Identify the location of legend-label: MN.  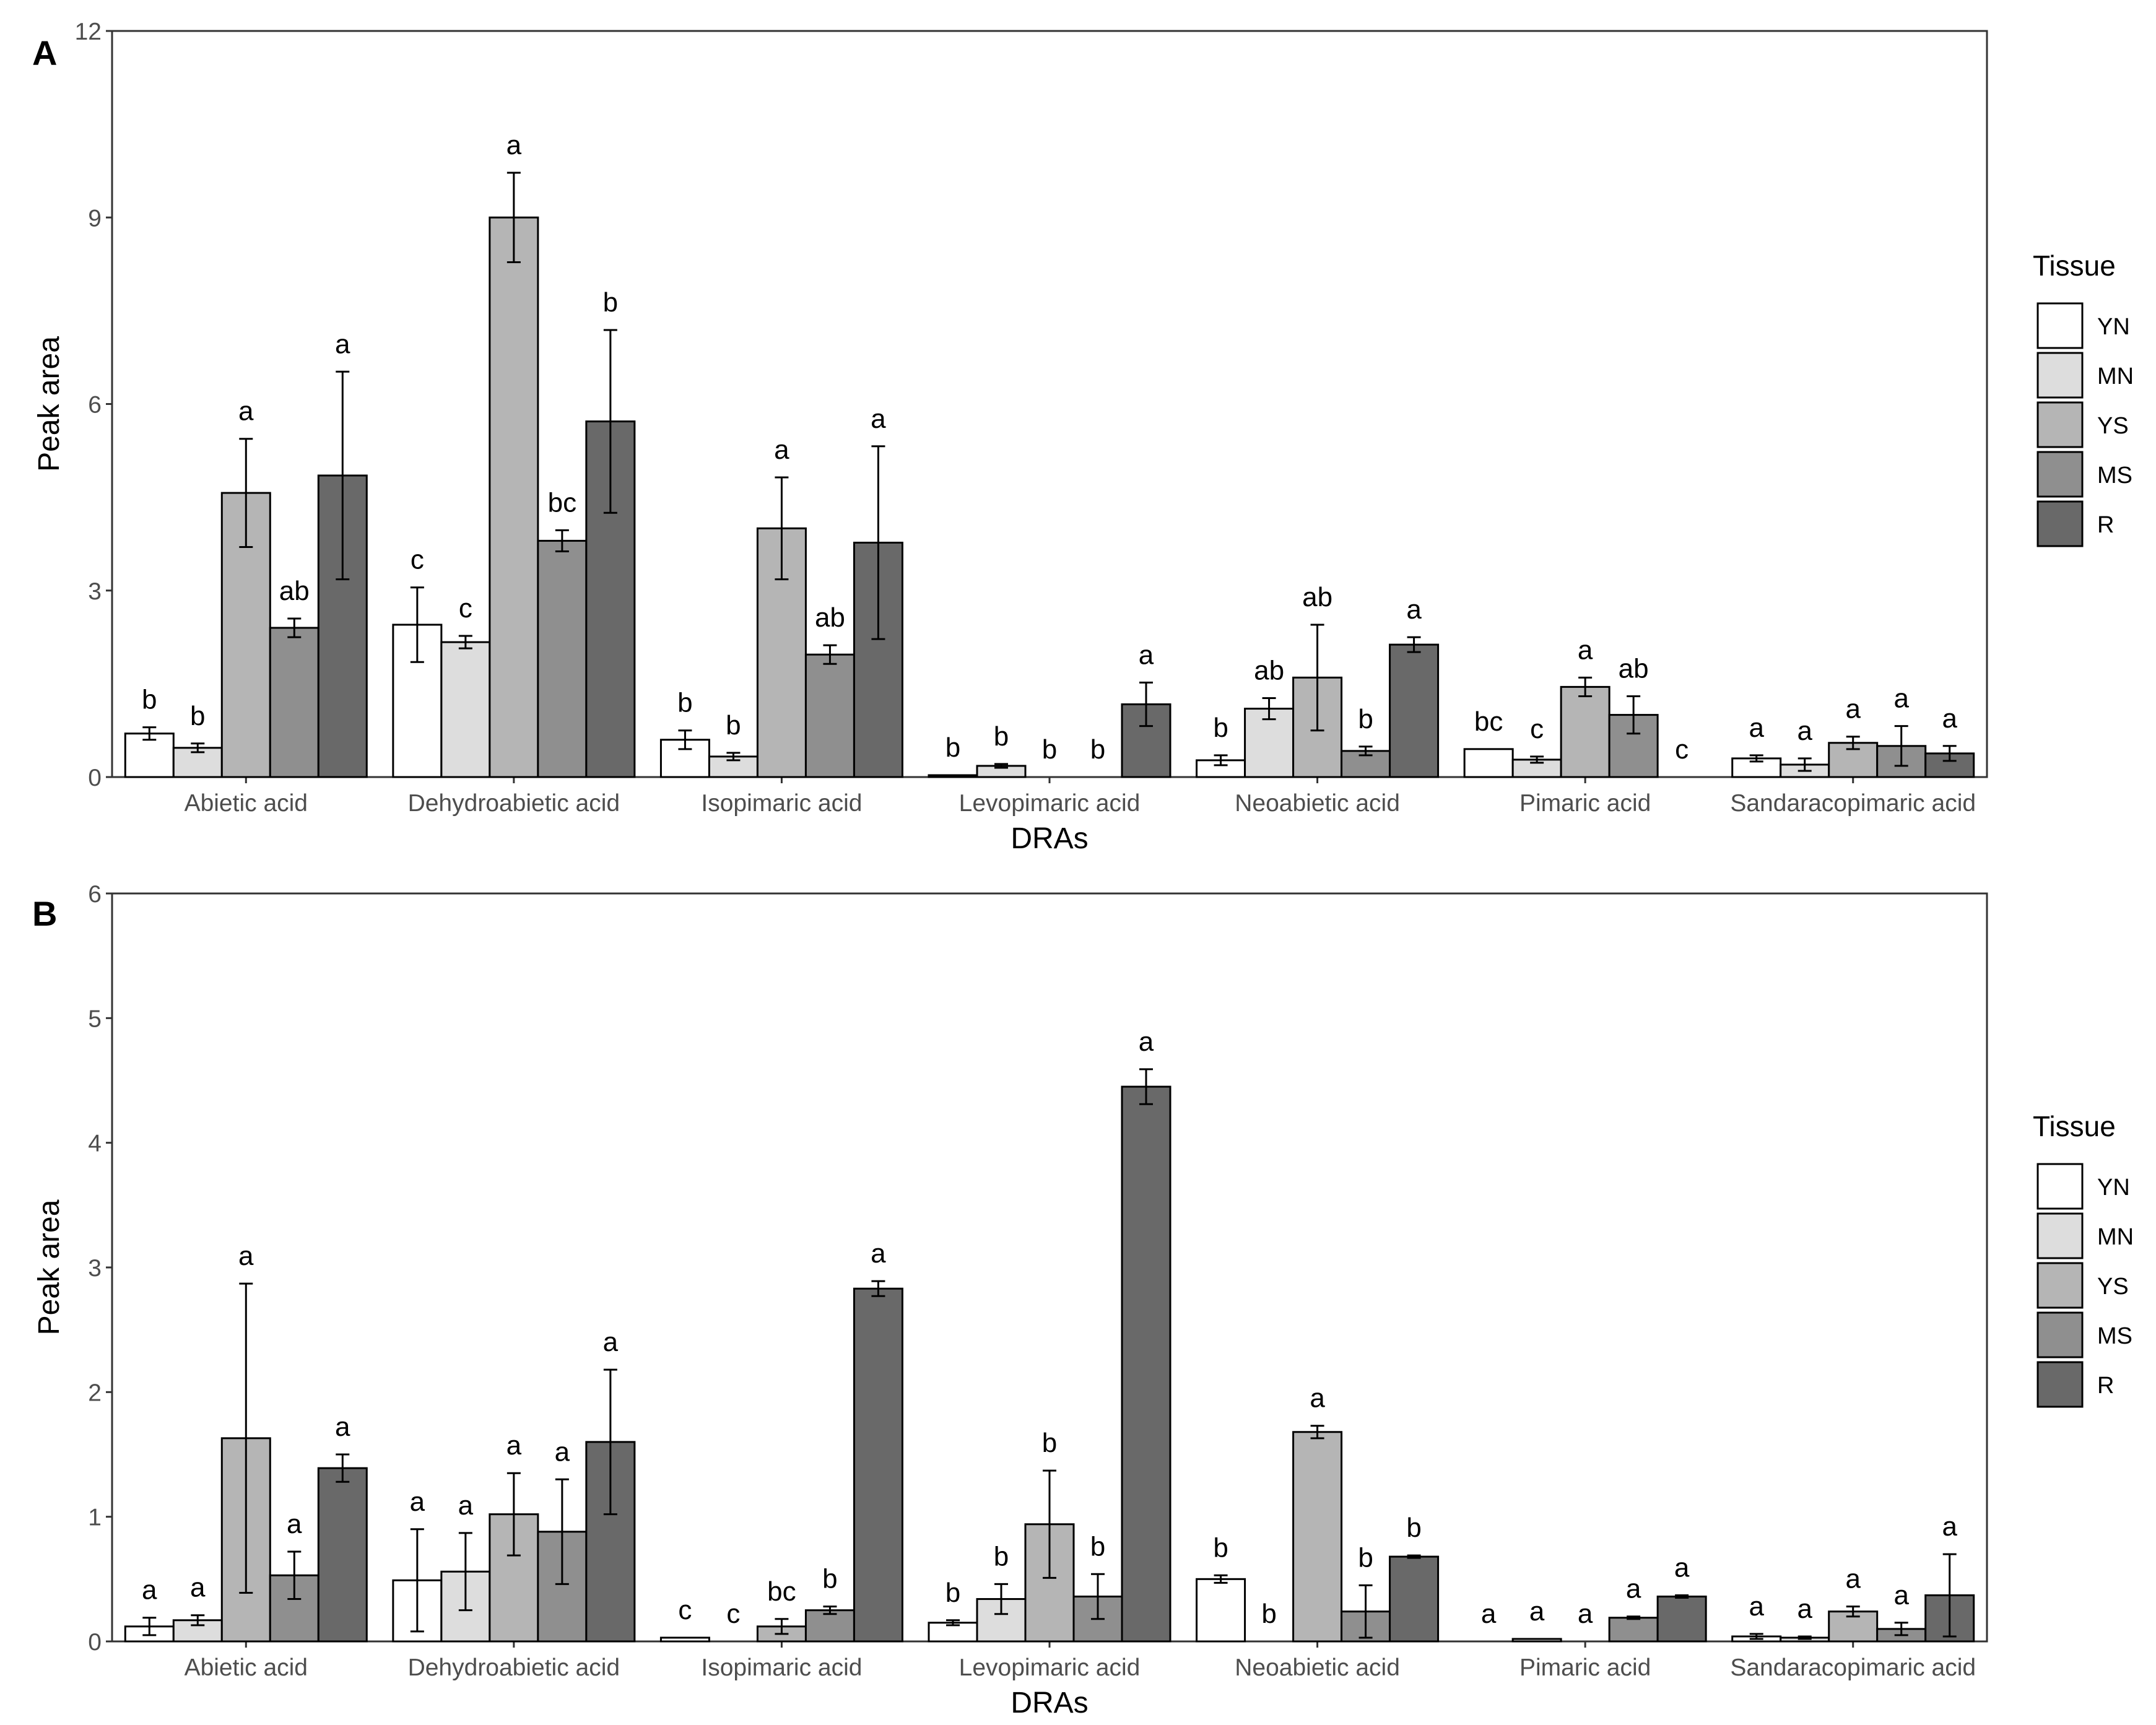
(2115, 1237).